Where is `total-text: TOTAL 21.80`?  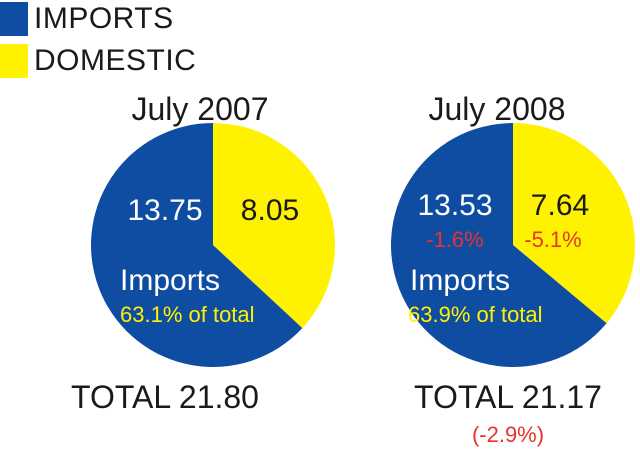 total-text: TOTAL 21.80 is located at coordinates (165, 397).